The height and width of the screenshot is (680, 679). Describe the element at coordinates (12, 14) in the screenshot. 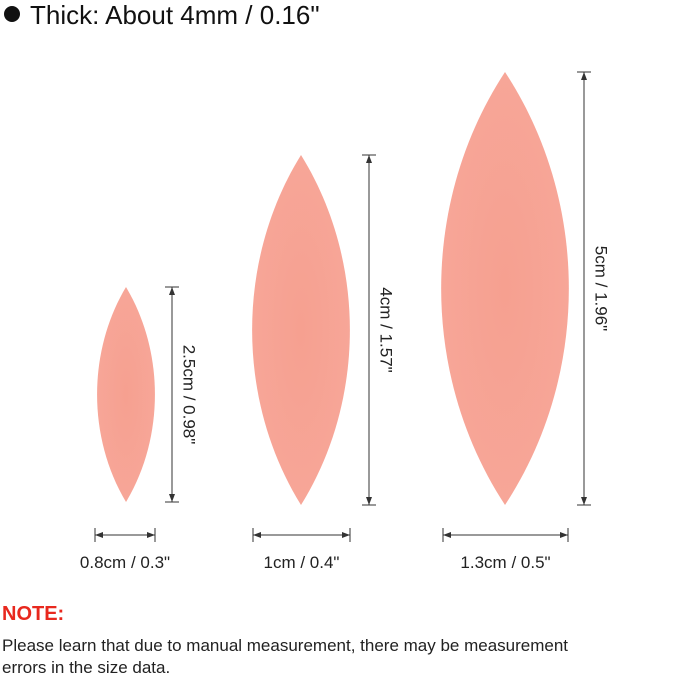

I see `bullet` at that location.